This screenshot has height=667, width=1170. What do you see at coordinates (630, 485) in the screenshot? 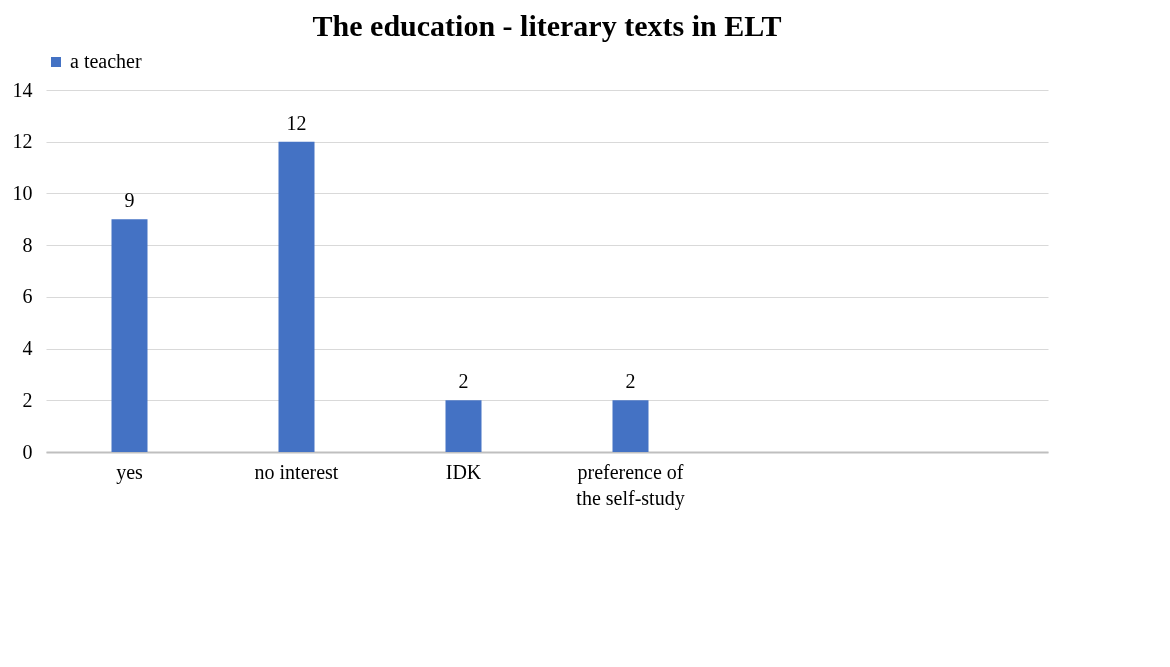
I see `x-tick-label: preference of the self-study` at bounding box center [630, 485].